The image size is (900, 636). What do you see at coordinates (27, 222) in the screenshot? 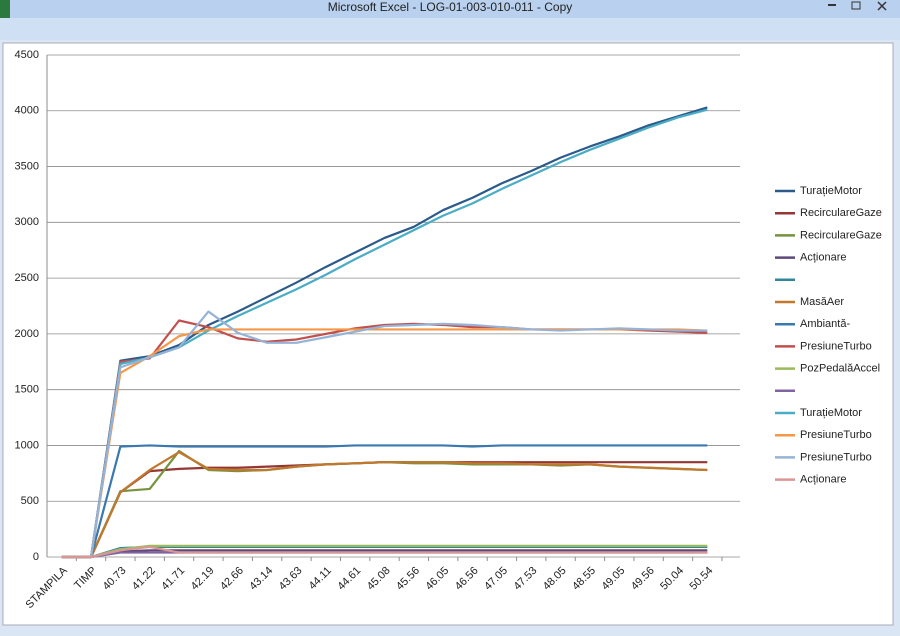
I see `y-tick-label: 3000` at bounding box center [27, 222].